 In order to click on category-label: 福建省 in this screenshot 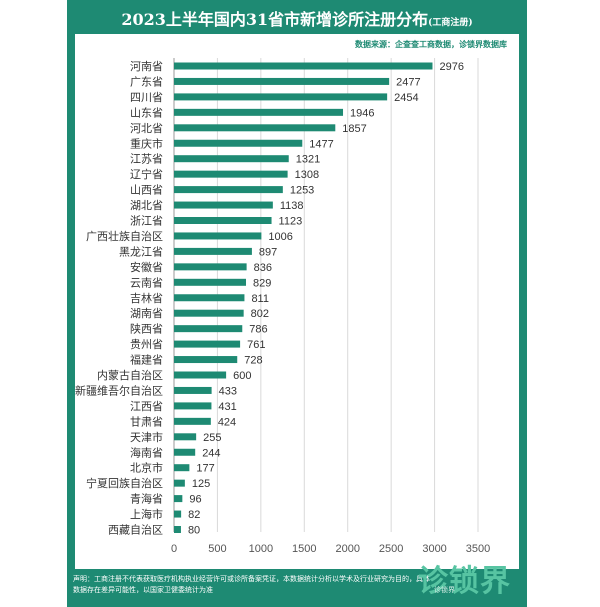, I will do `click(146, 360)`.